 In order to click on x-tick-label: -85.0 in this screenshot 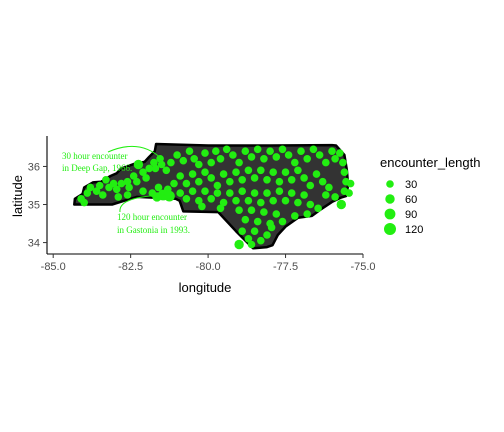, I will do `click(53, 267)`.